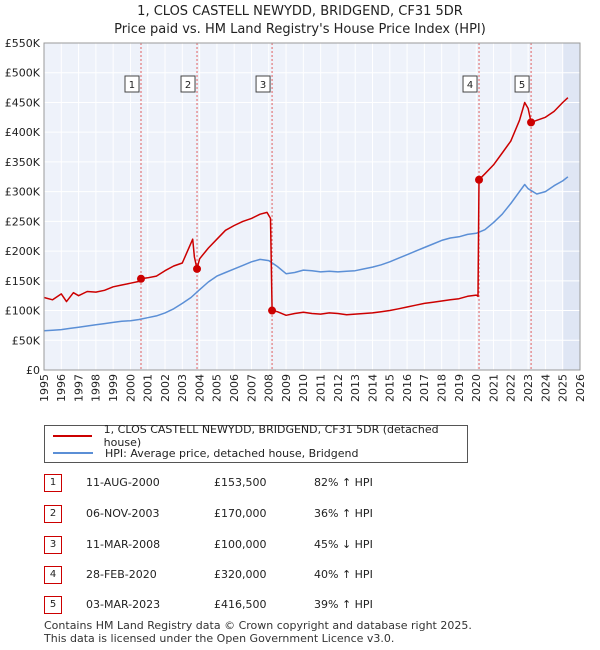 This screenshot has height=650, width=600. Describe the element at coordinates (26, 340) in the screenshot. I see `y-tick-label: £50K` at that location.